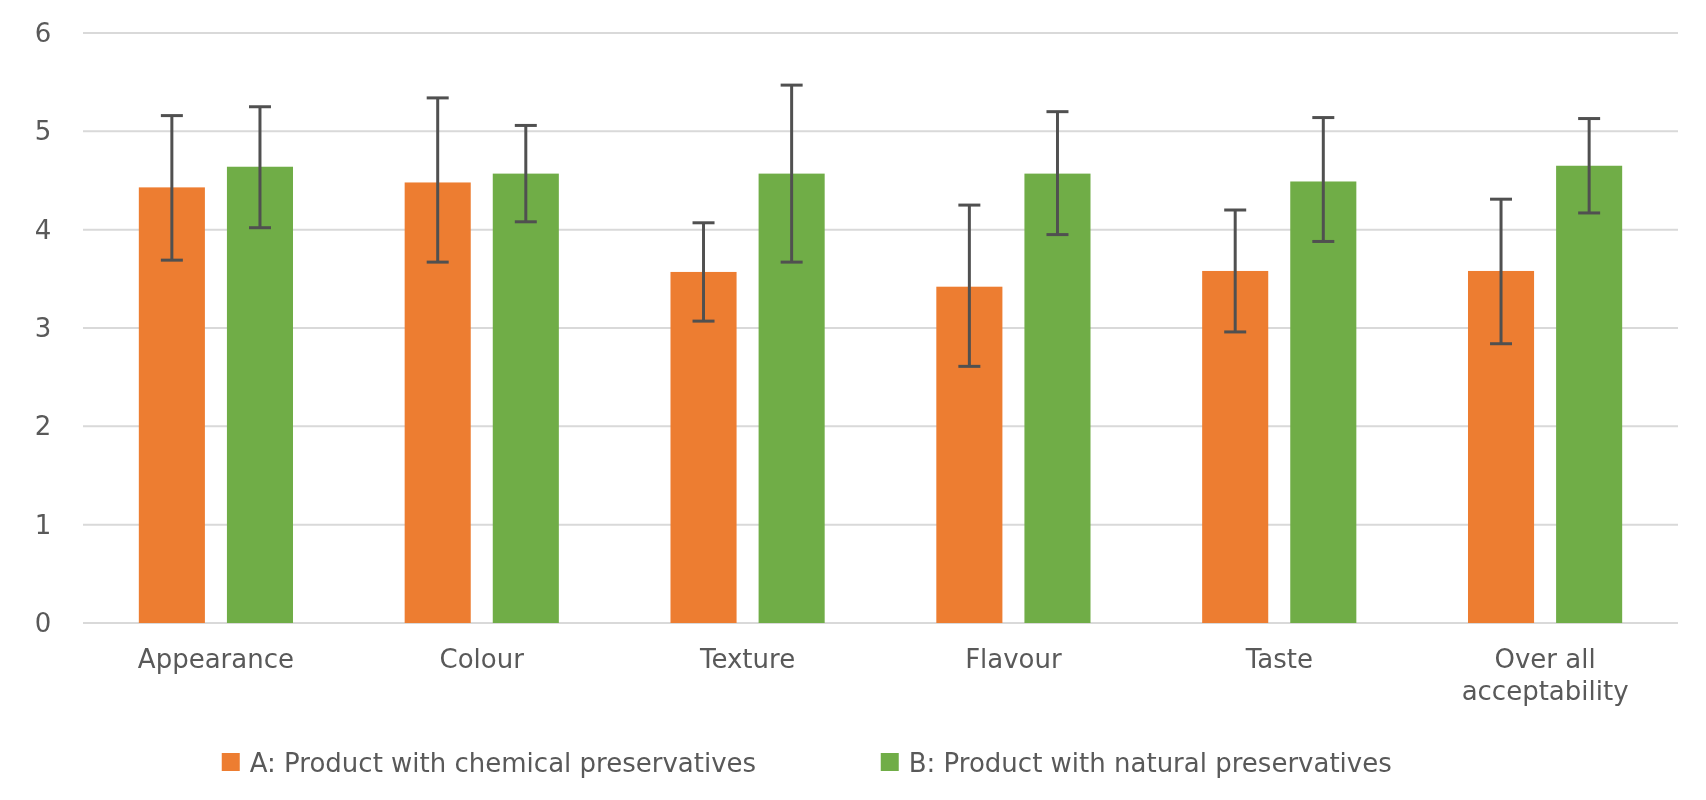 This screenshot has height=800, width=1706. What do you see at coordinates (1150, 763) in the screenshot?
I see `legend-label: B: Product with natural preservatives` at bounding box center [1150, 763].